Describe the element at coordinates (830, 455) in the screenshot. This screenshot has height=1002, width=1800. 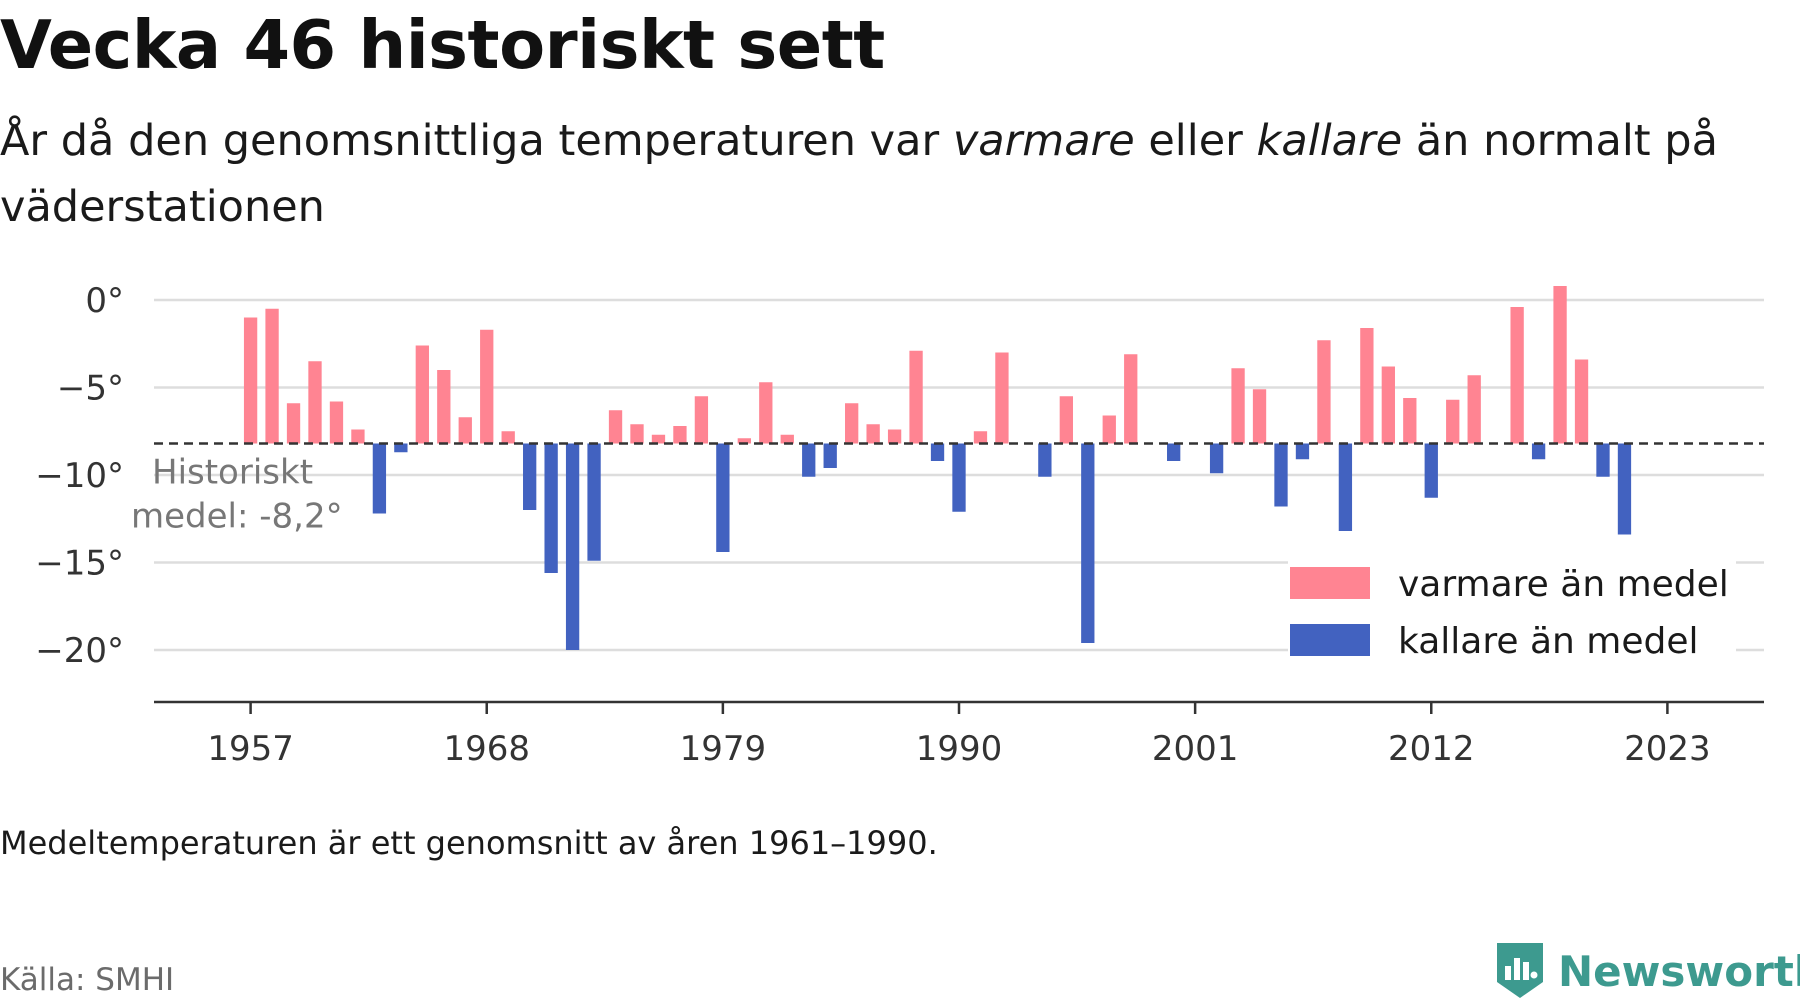
I see `bar-1984` at that location.